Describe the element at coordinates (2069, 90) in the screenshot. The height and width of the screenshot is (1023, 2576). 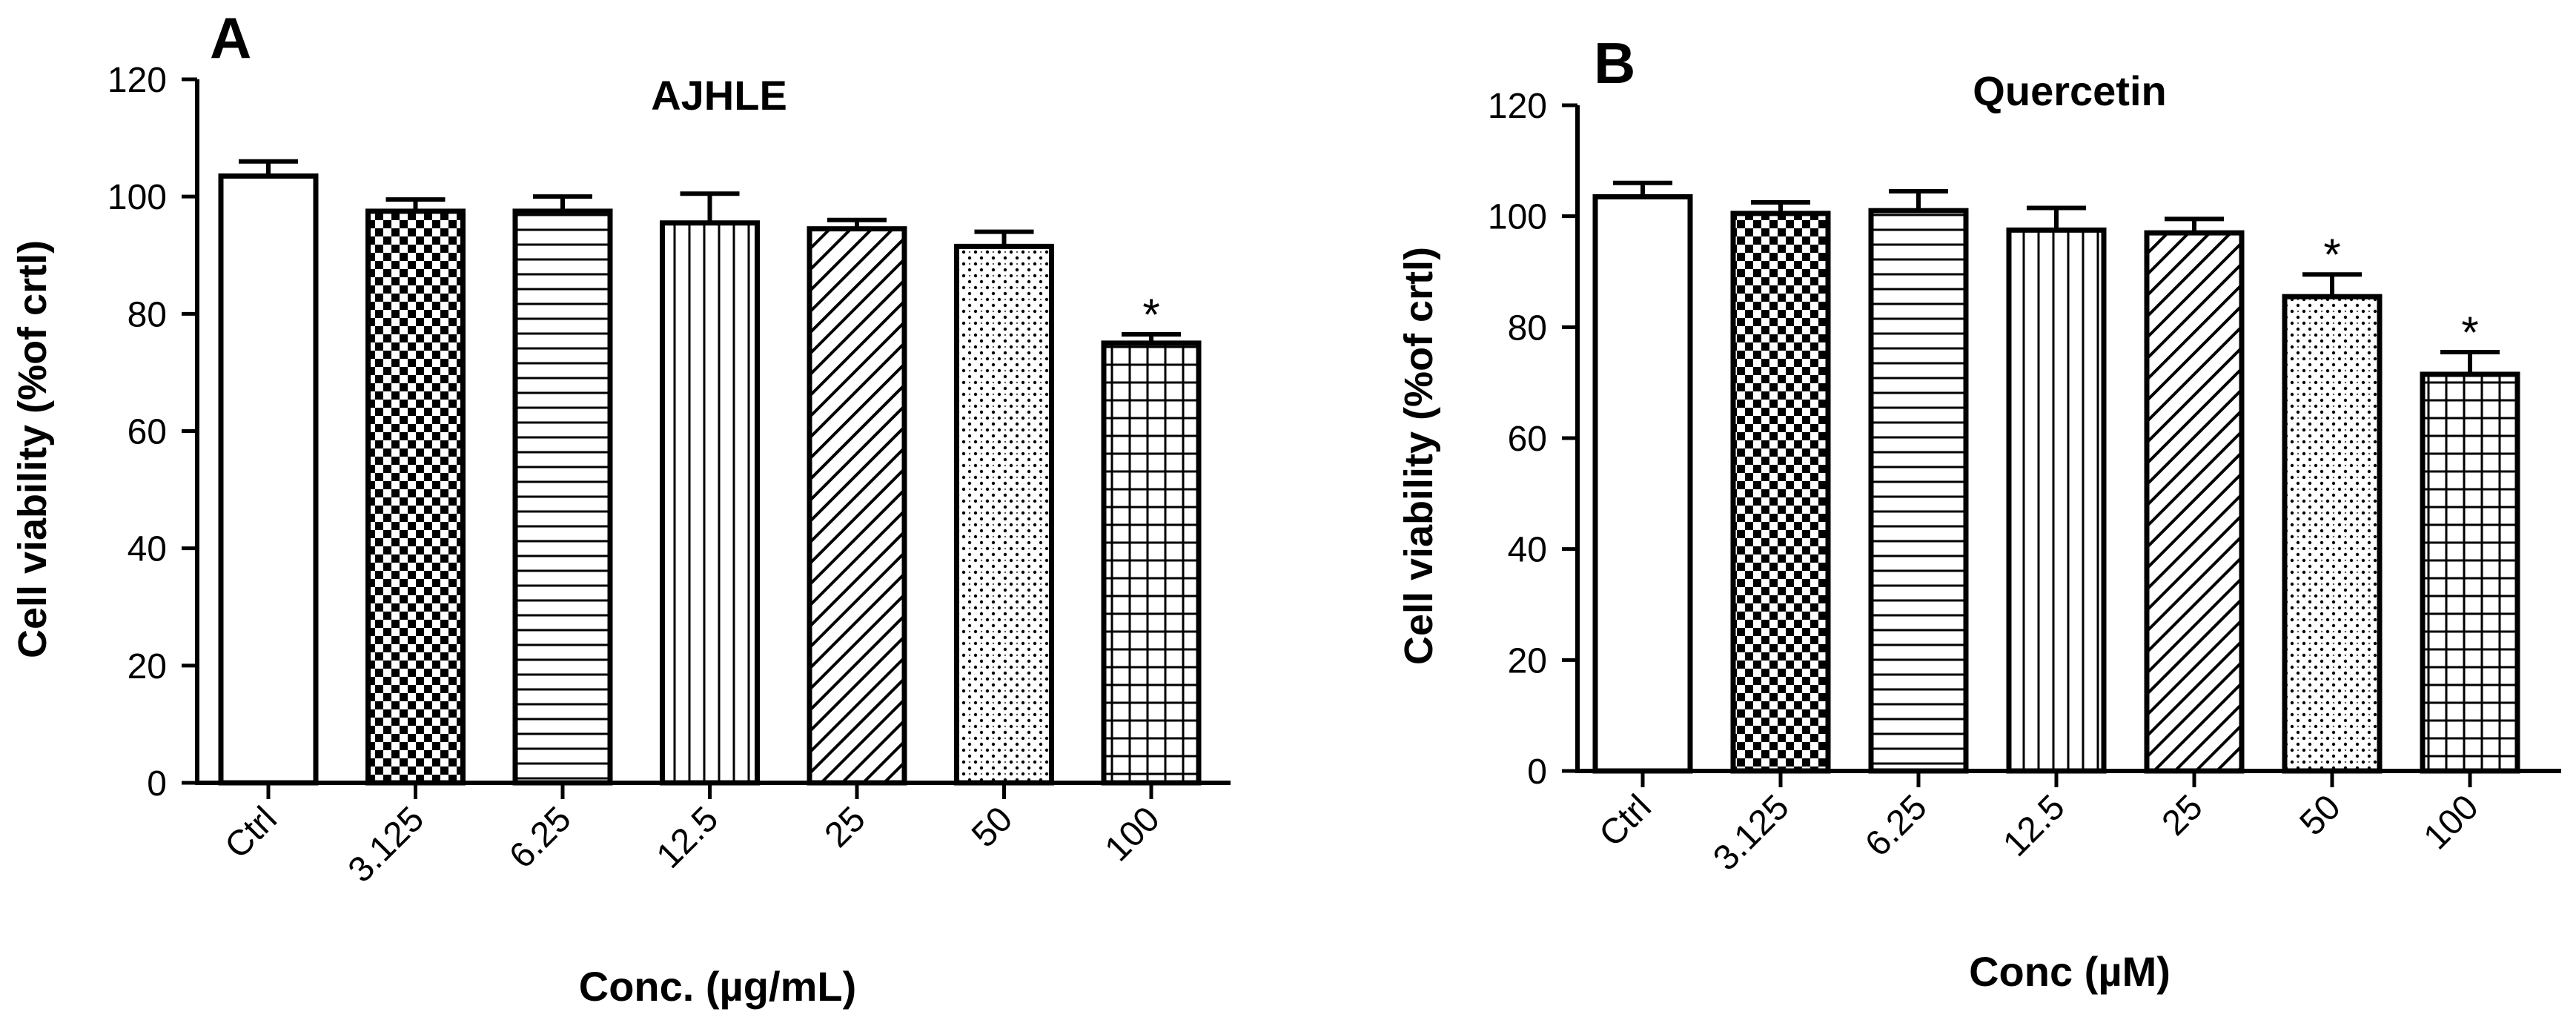
I see `chart-title: Quercetin` at that location.